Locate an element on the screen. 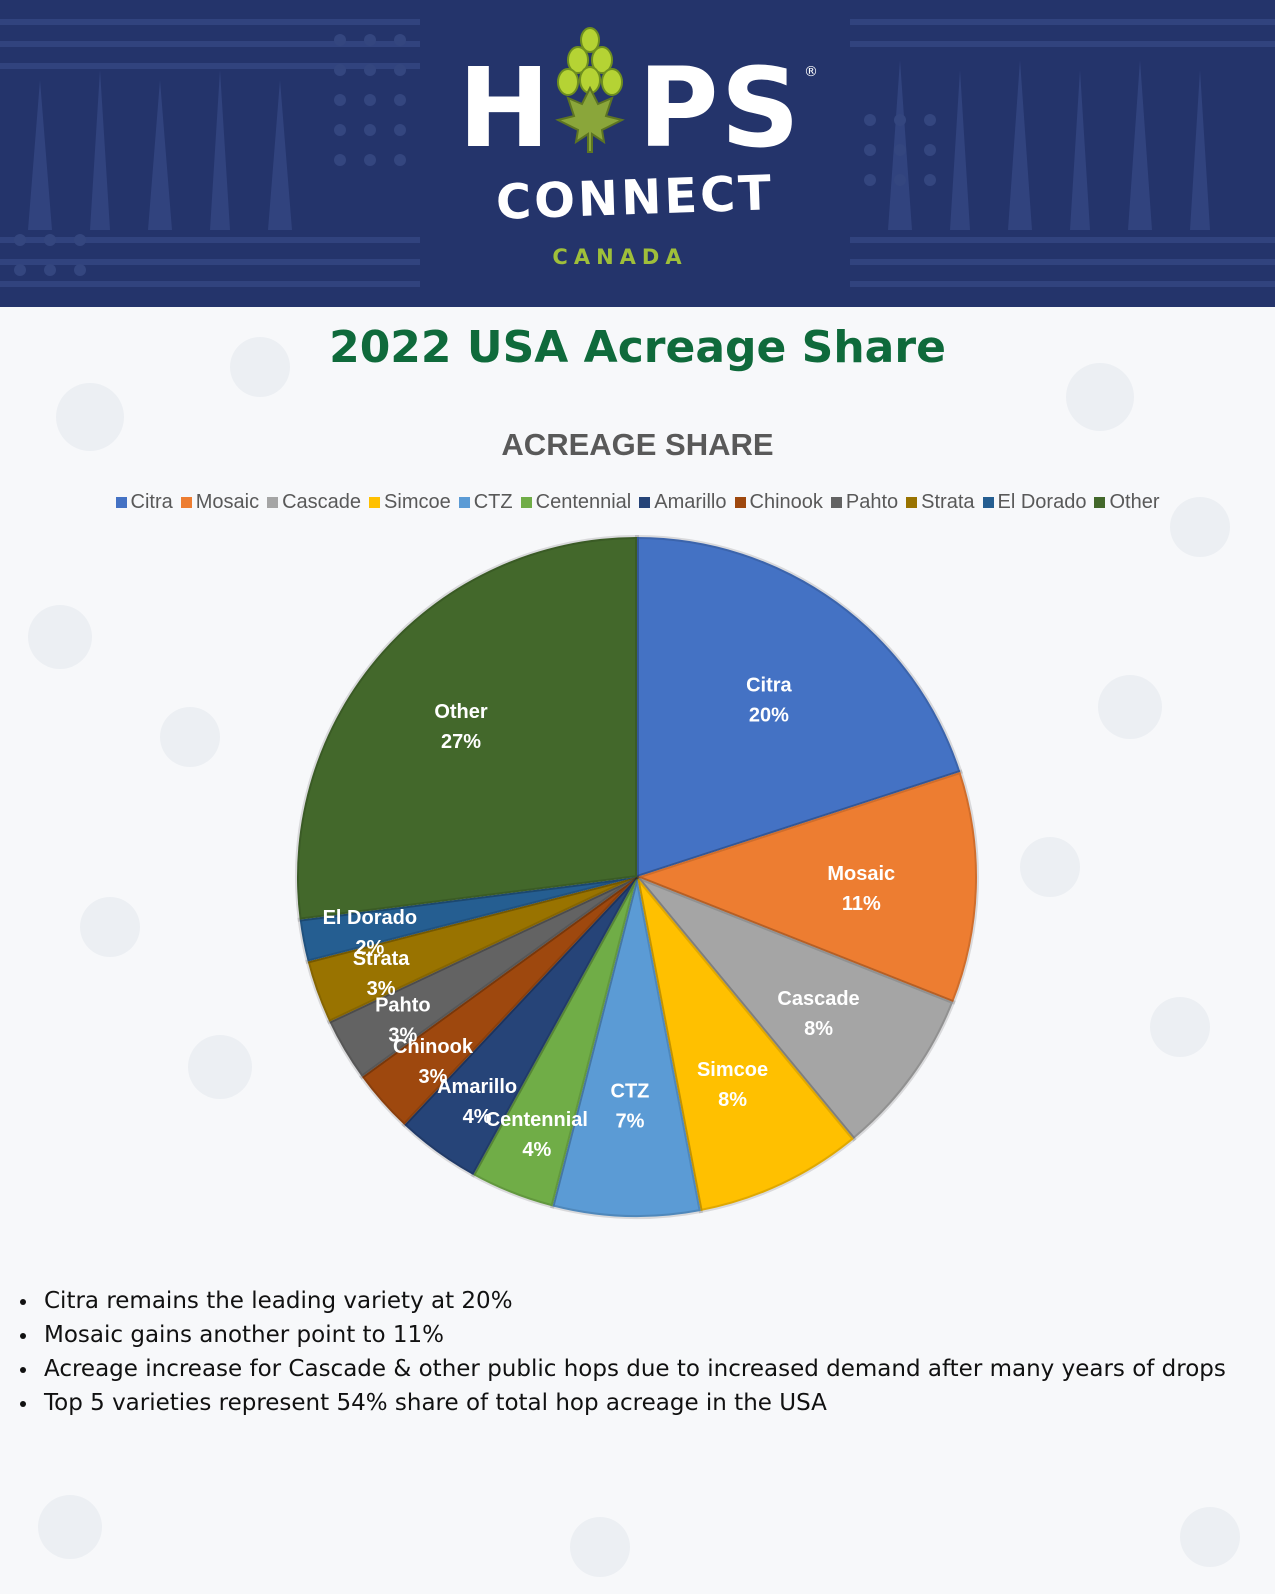 This screenshot has height=1594, width=1275. hop-cone-icon is located at coordinates (590, 90).